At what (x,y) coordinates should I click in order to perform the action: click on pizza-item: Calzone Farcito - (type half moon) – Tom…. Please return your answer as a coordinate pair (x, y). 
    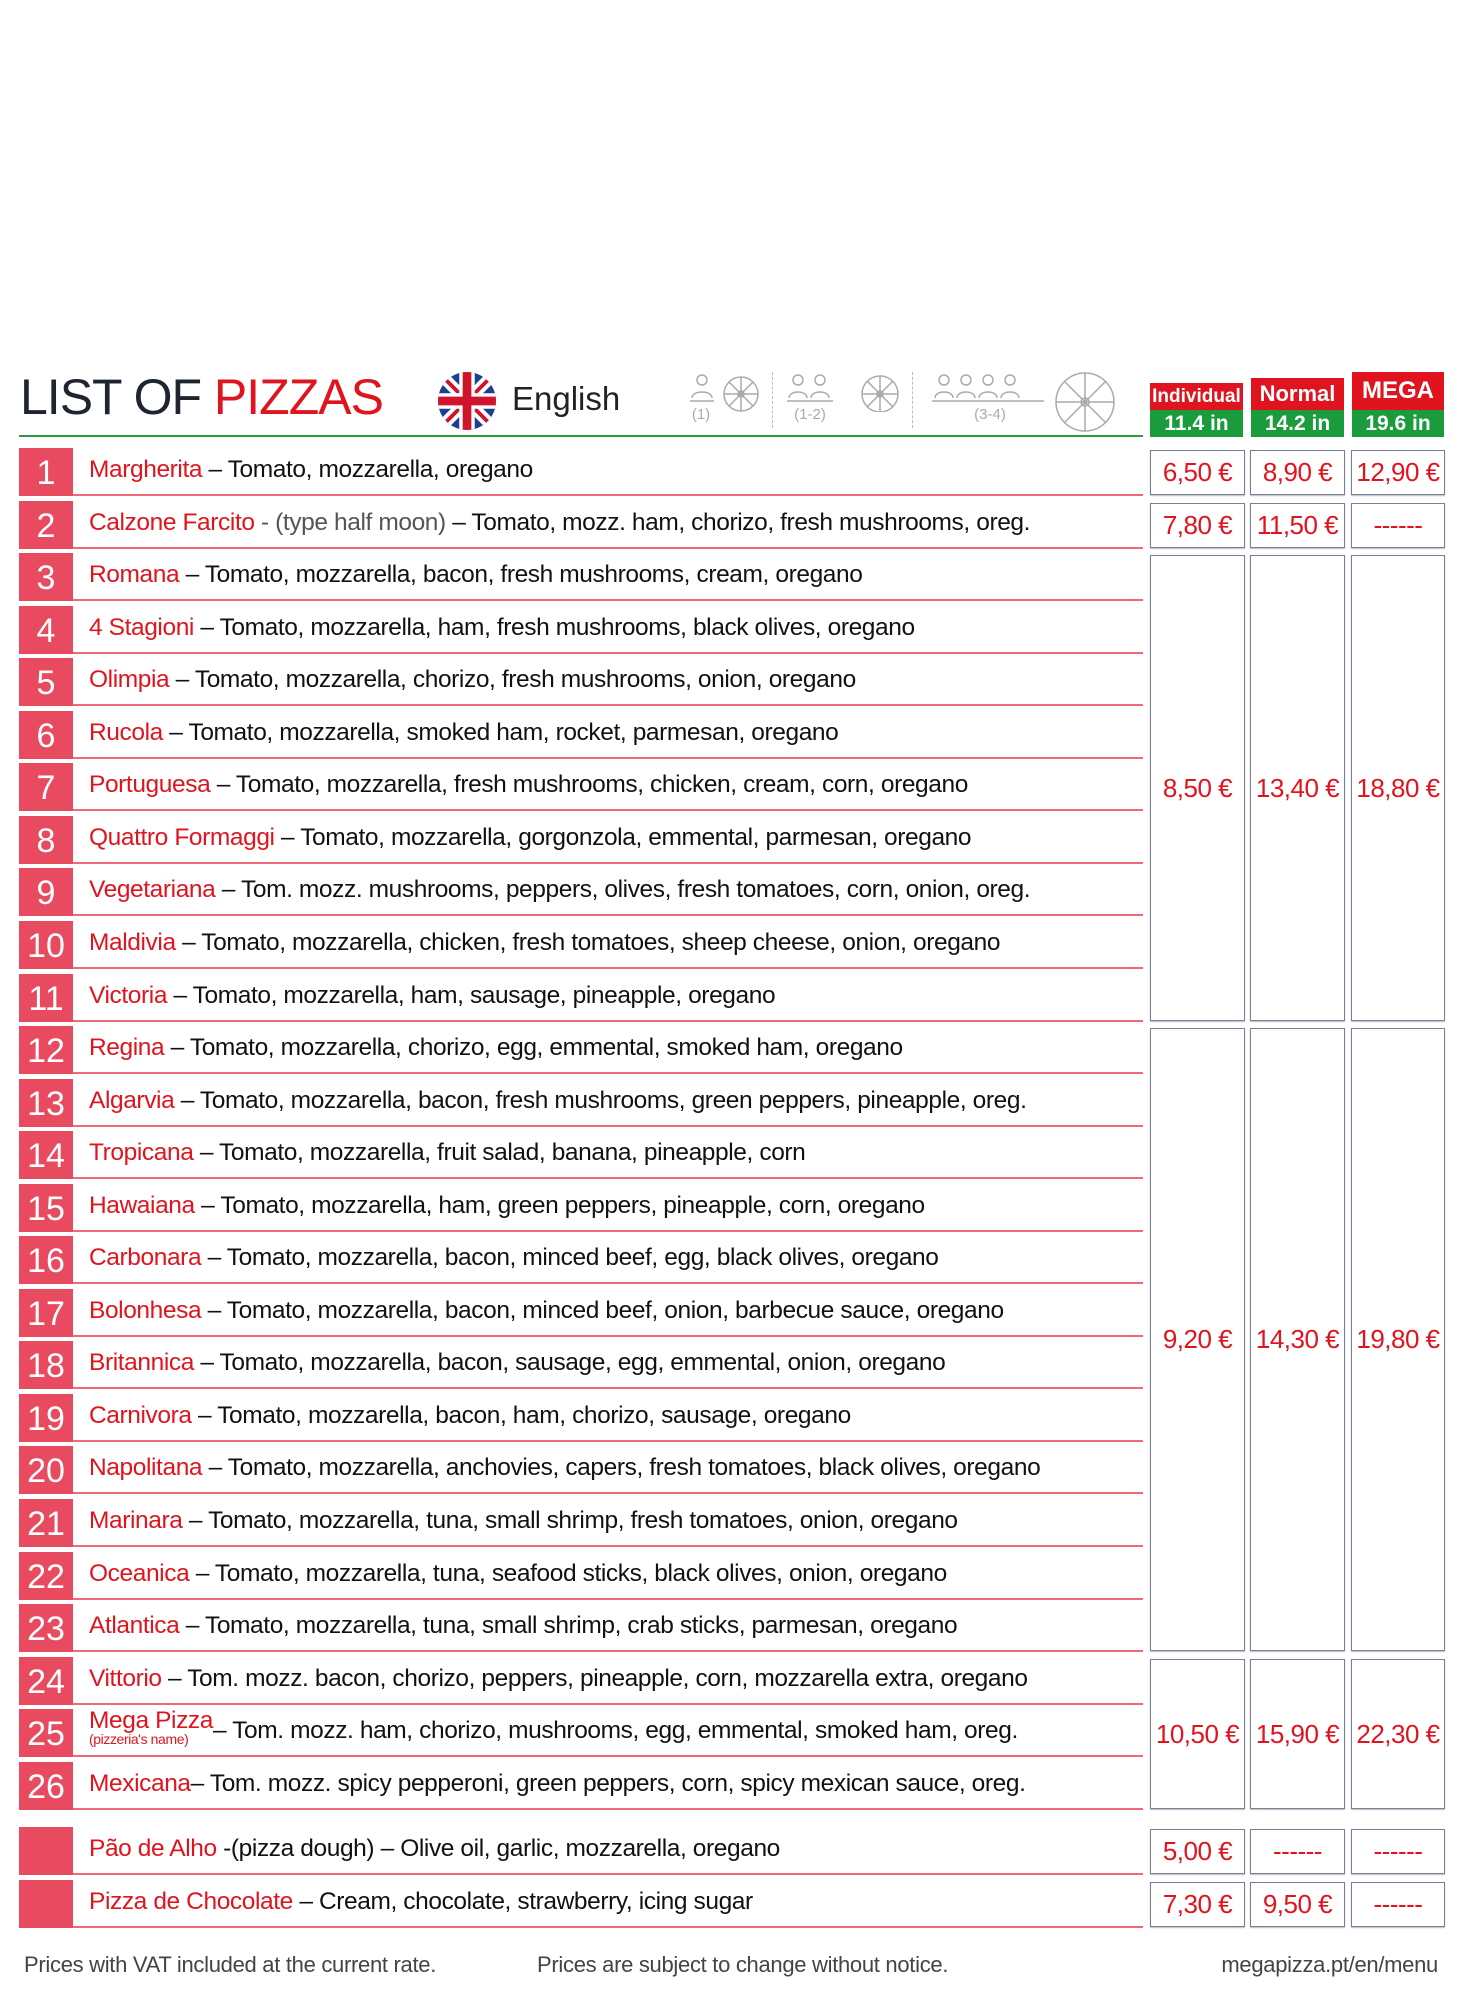
    Looking at the image, I should click on (616, 525).